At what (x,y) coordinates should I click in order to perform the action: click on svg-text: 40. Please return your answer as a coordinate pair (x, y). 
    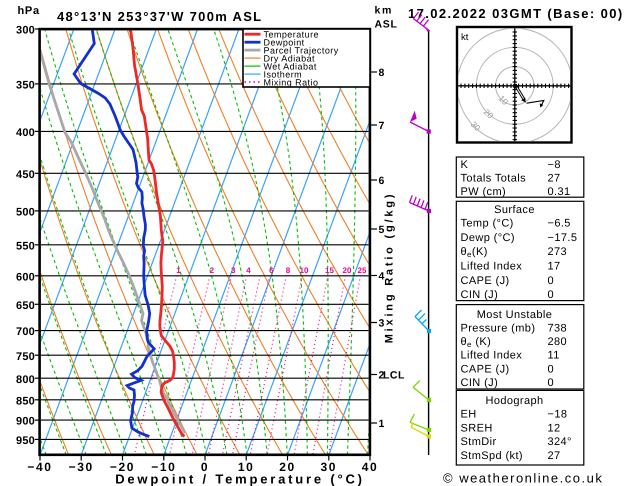
    Looking at the image, I should click on (370, 467).